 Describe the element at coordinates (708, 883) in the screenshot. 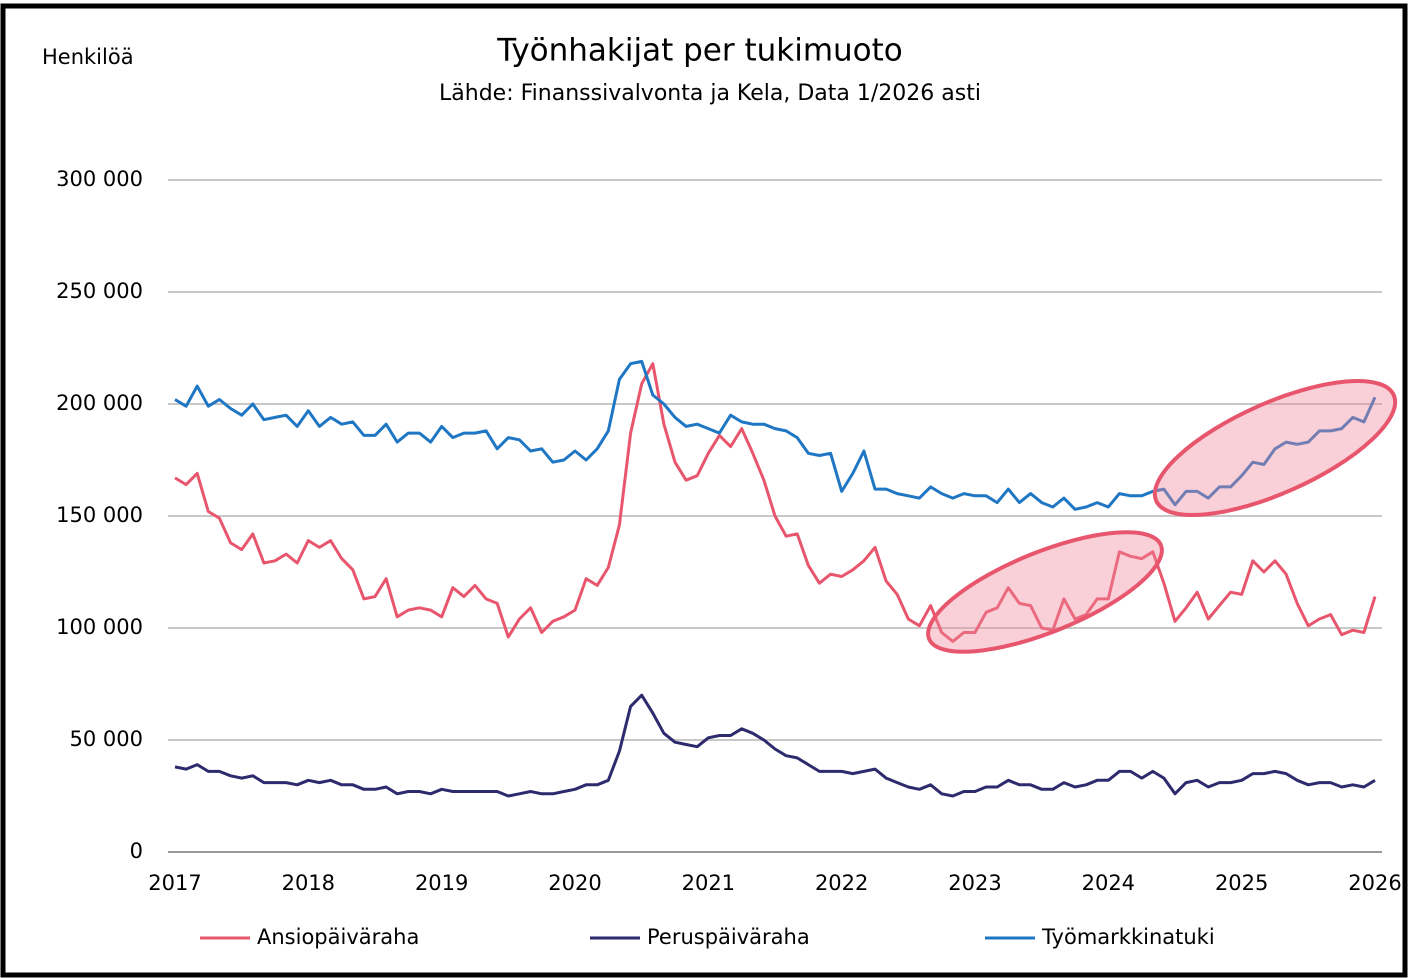

I see `x-tick-label: 2021` at that location.